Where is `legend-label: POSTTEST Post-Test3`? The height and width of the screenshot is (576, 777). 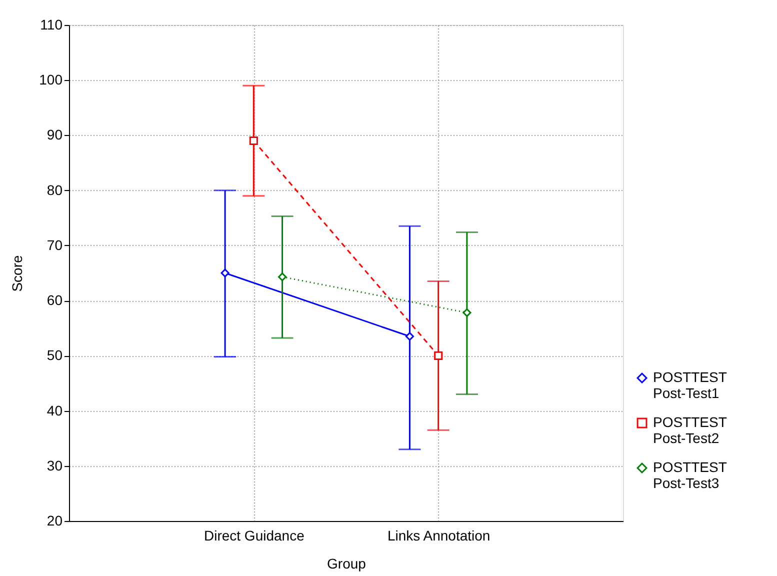 legend-label: POSTTEST Post-Test3 is located at coordinates (690, 475).